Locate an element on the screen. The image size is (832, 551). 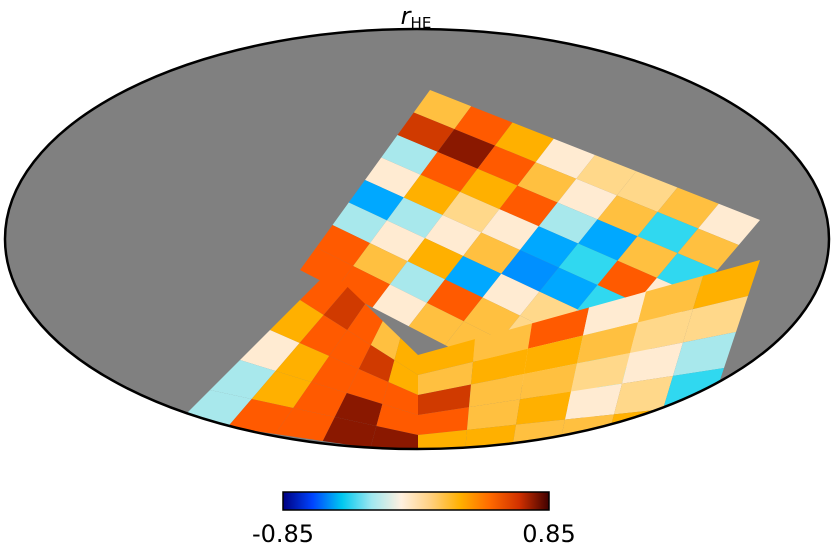
colorbar-max-label: 0.85 is located at coordinates (549, 534).